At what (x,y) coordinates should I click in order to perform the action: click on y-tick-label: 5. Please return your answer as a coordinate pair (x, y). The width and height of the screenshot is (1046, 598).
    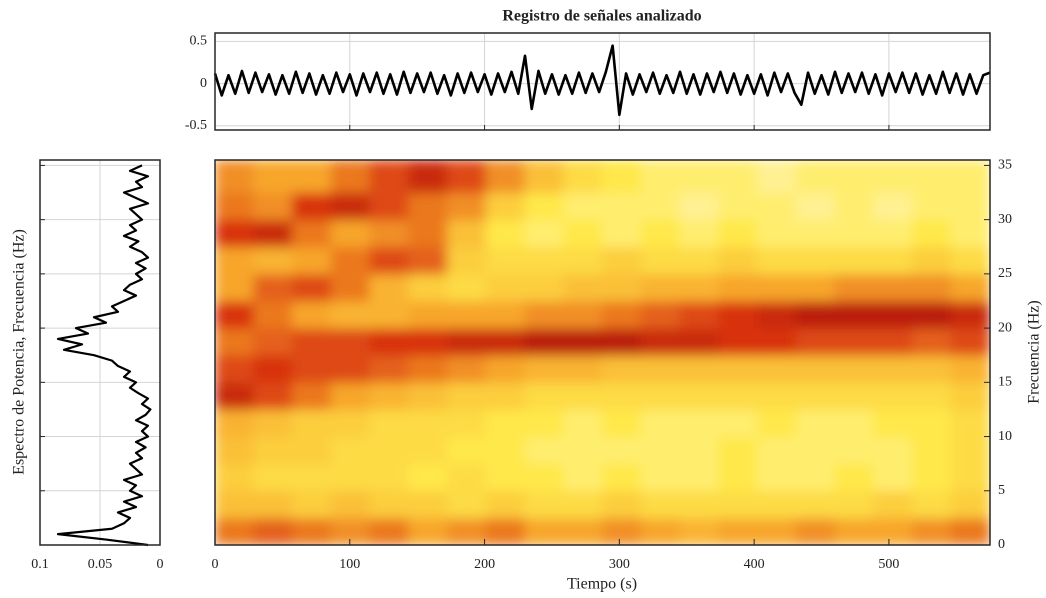
    Looking at the image, I should click on (1001, 490).